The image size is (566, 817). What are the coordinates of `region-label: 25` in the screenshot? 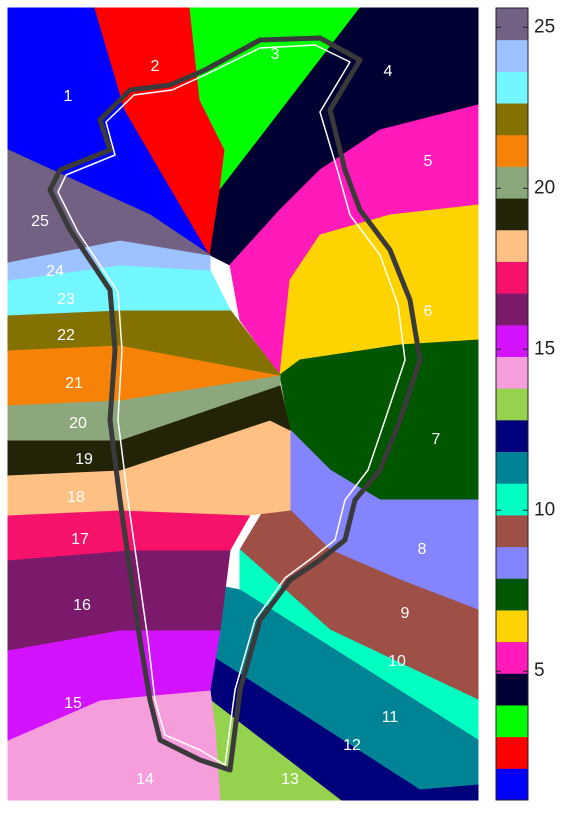 It's located at (40, 221).